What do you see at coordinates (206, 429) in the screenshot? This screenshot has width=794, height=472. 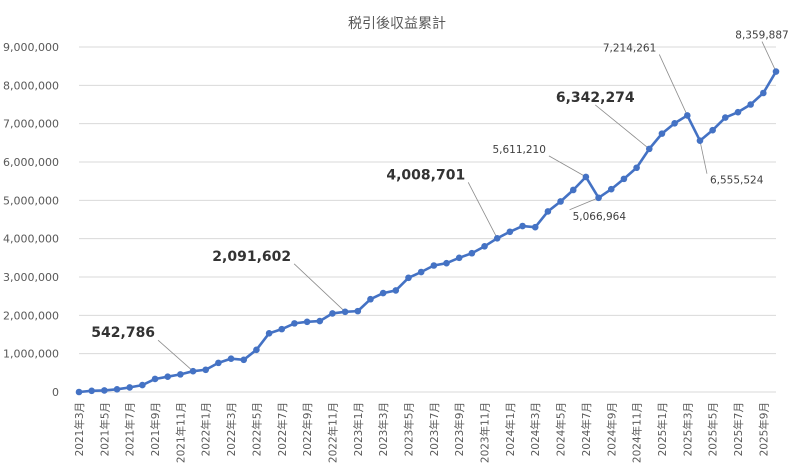 I see `x-tick-label: 2022年1月` at bounding box center [206, 429].